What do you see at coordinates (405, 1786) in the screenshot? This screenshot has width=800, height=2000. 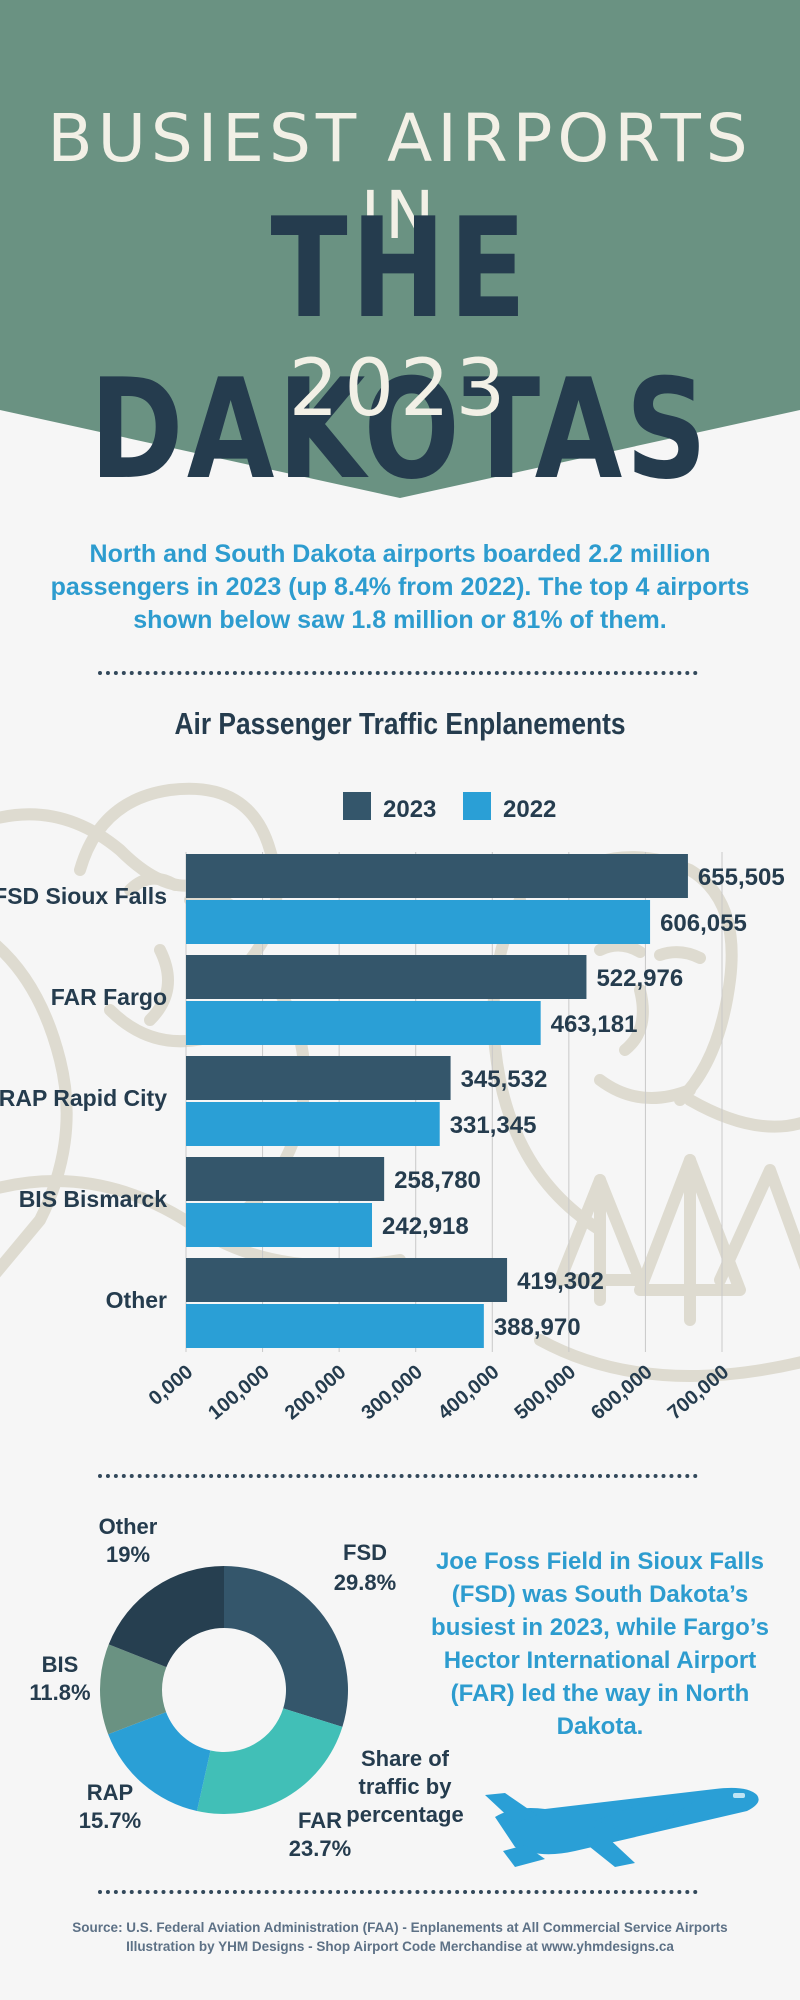 I see `pie-caption: Share of traffic by percentage` at bounding box center [405, 1786].